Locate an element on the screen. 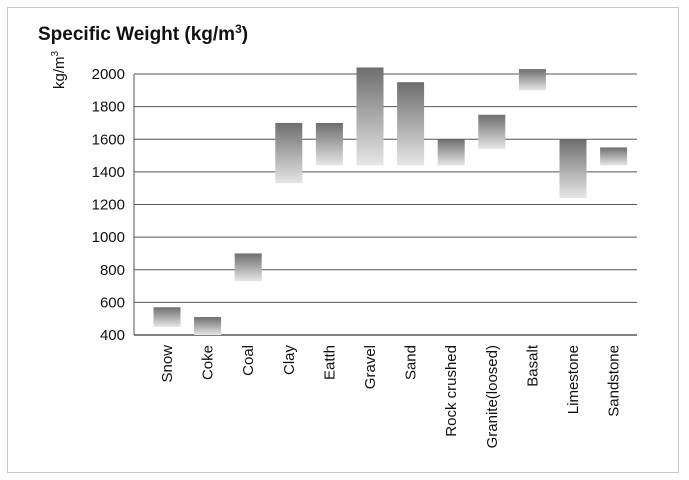  category-label: Coal is located at coordinates (248, 360).